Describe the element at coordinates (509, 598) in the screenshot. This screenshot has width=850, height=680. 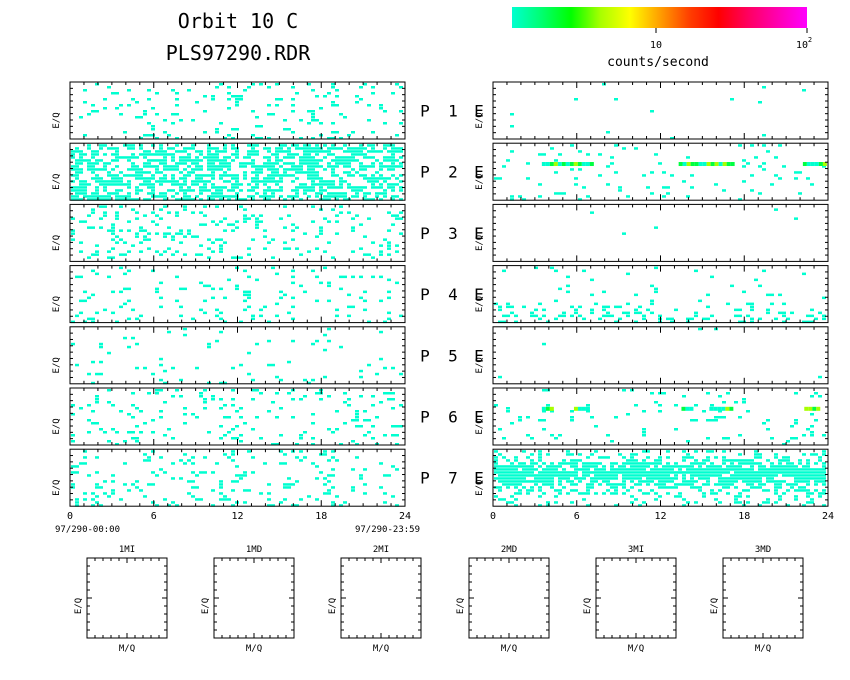
I see `mq-panel-frame` at that location.